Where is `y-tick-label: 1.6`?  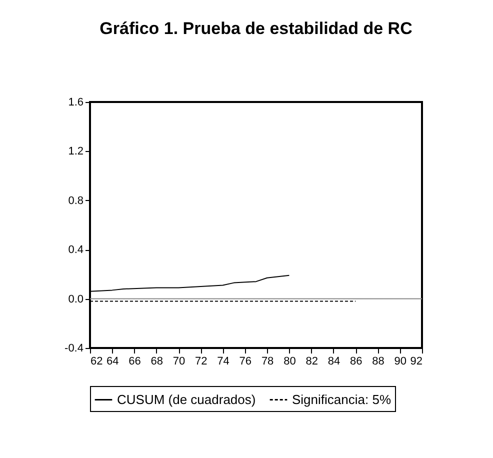 y-tick-label: 1.6 is located at coordinates (76, 102).